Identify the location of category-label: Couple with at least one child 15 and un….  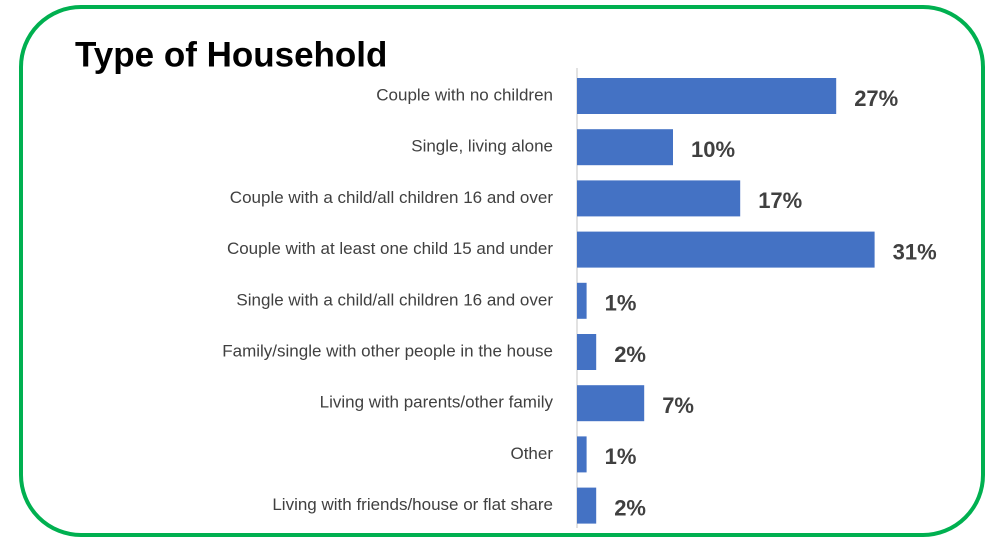
(390, 248).